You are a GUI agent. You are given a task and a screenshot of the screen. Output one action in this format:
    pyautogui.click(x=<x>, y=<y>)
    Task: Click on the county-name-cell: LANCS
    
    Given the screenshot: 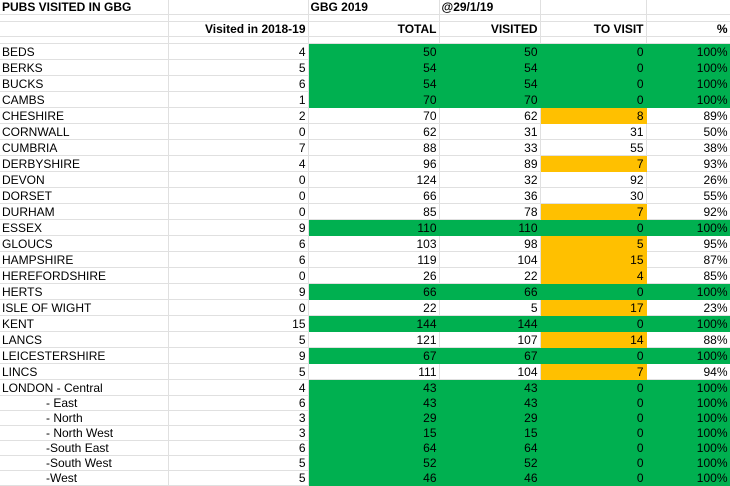 What is the action you would take?
    pyautogui.click(x=84, y=339)
    